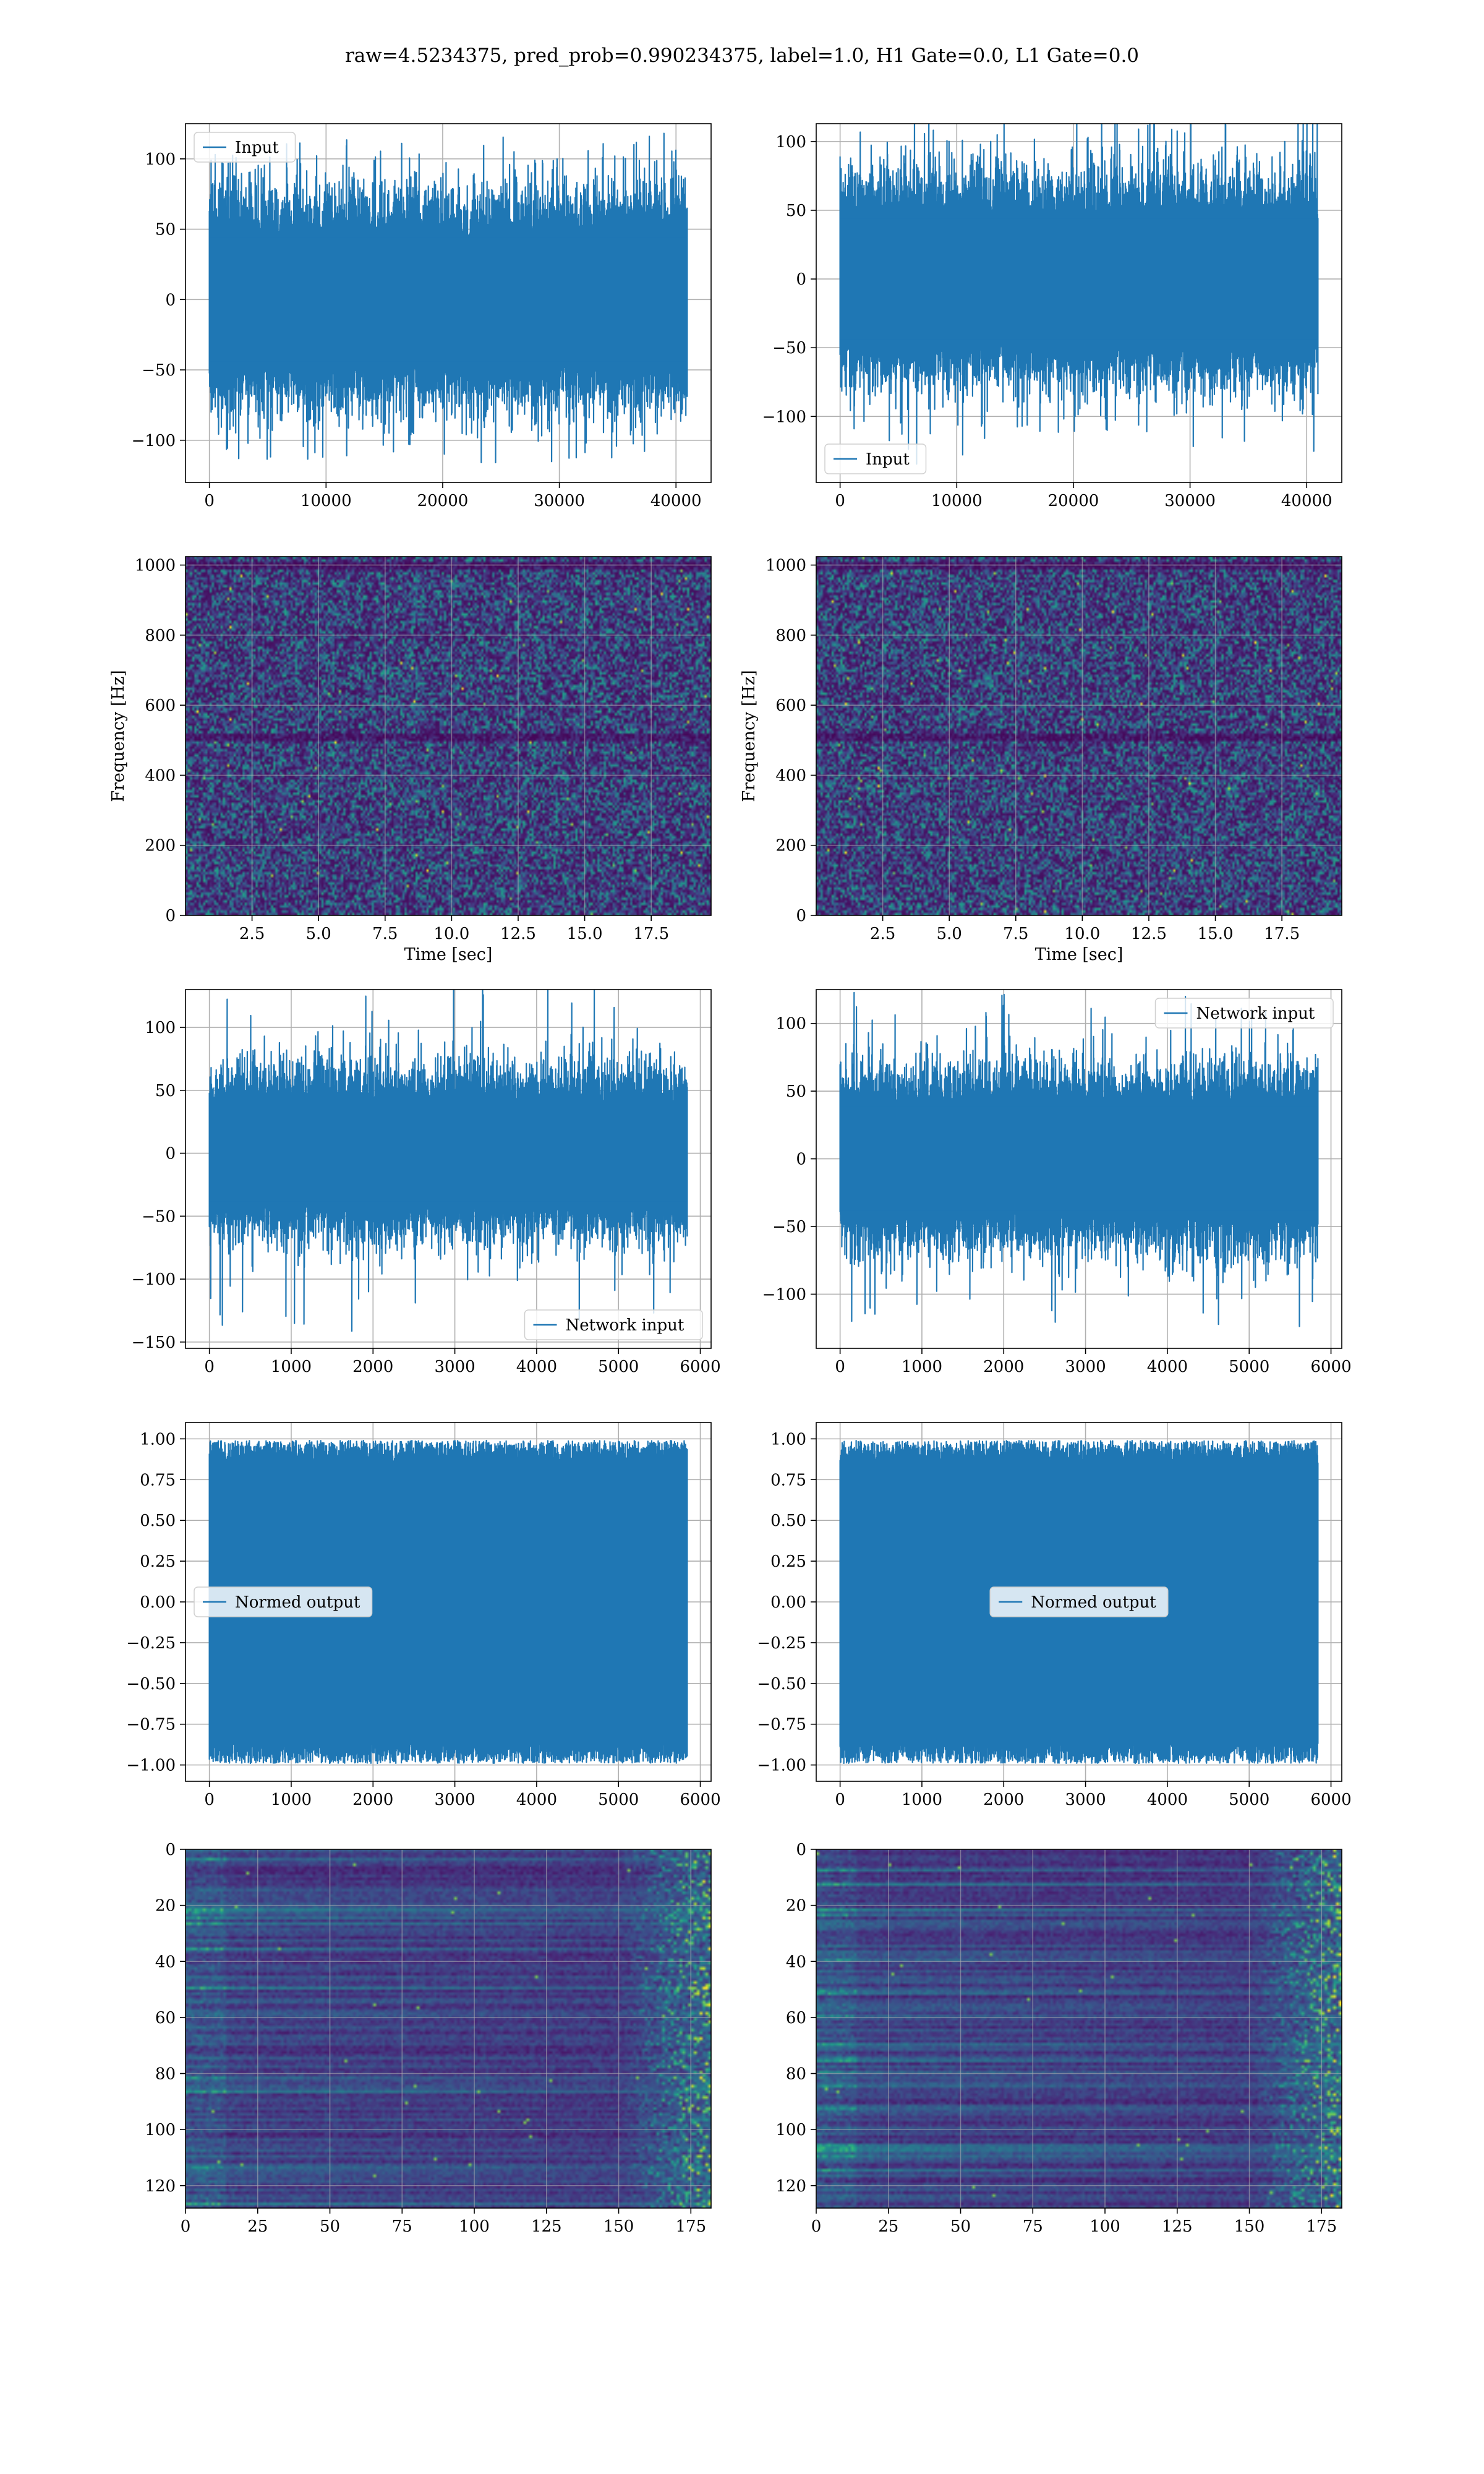 This screenshot has width=1484, height=2474. What do you see at coordinates (151, 1725) in the screenshot?
I see `y-tick-label: −0.75` at bounding box center [151, 1725].